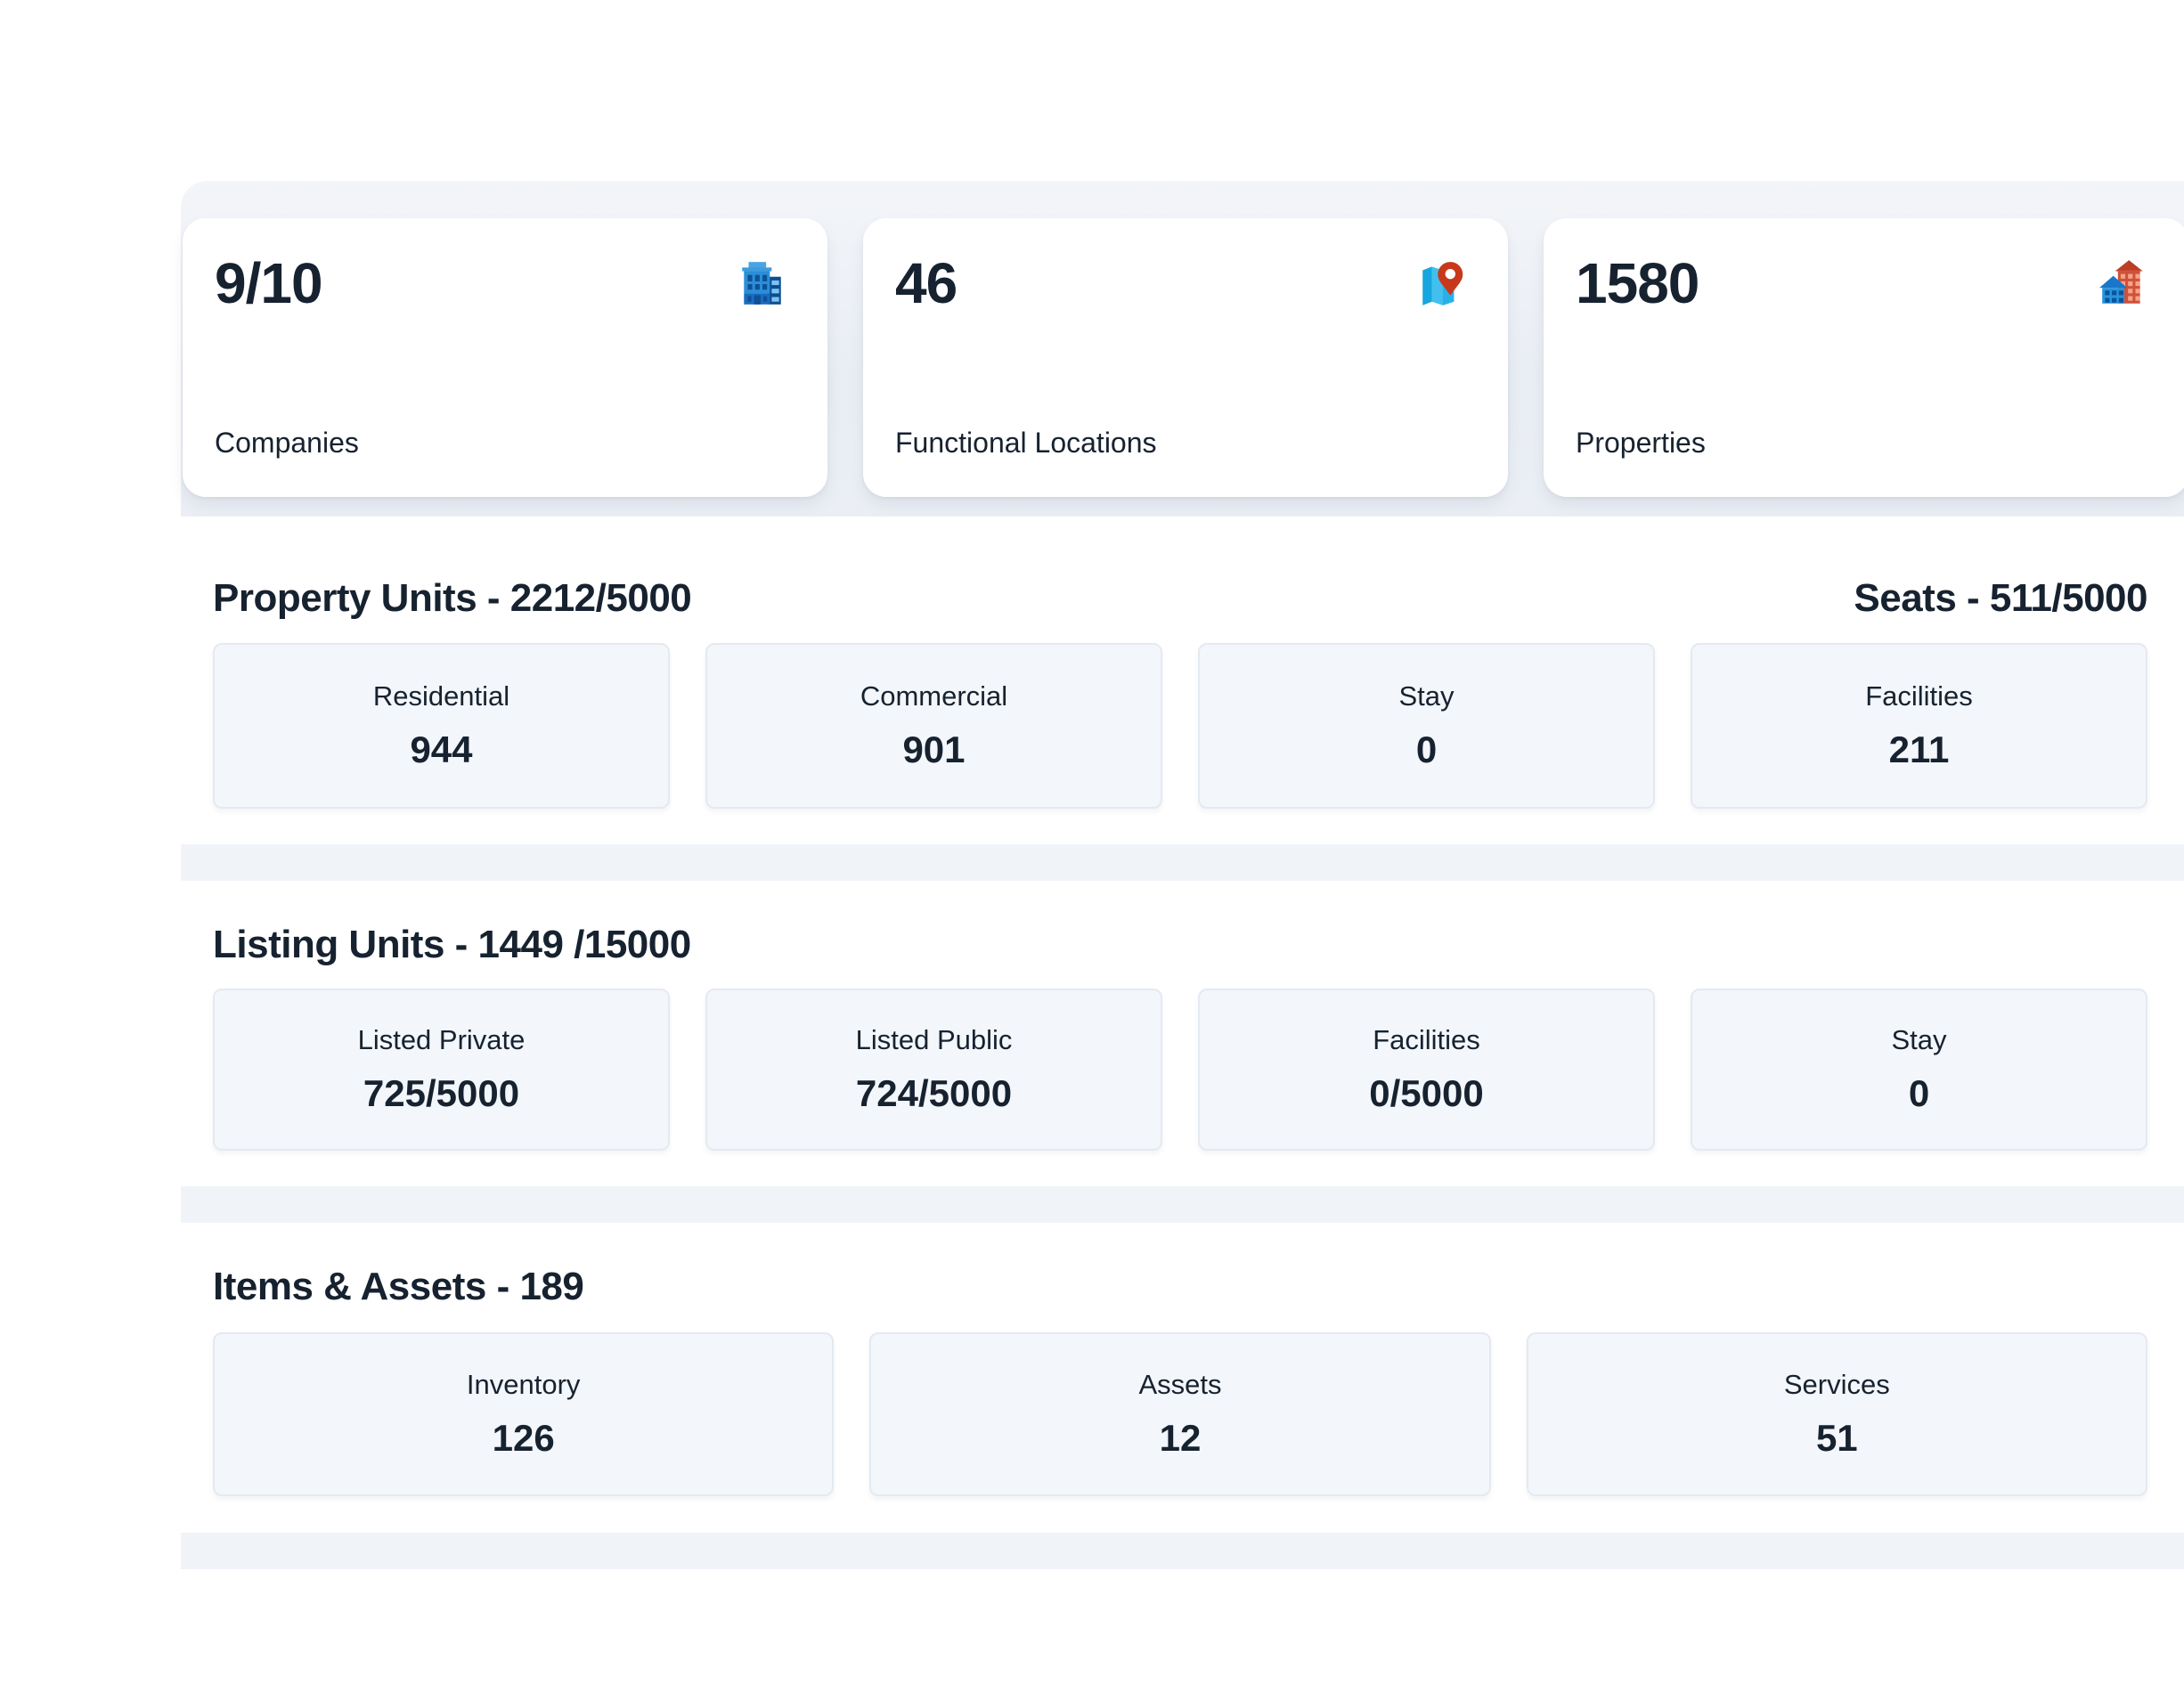  What do you see at coordinates (1836, 1384) in the screenshot?
I see `unit-card-label: Services` at bounding box center [1836, 1384].